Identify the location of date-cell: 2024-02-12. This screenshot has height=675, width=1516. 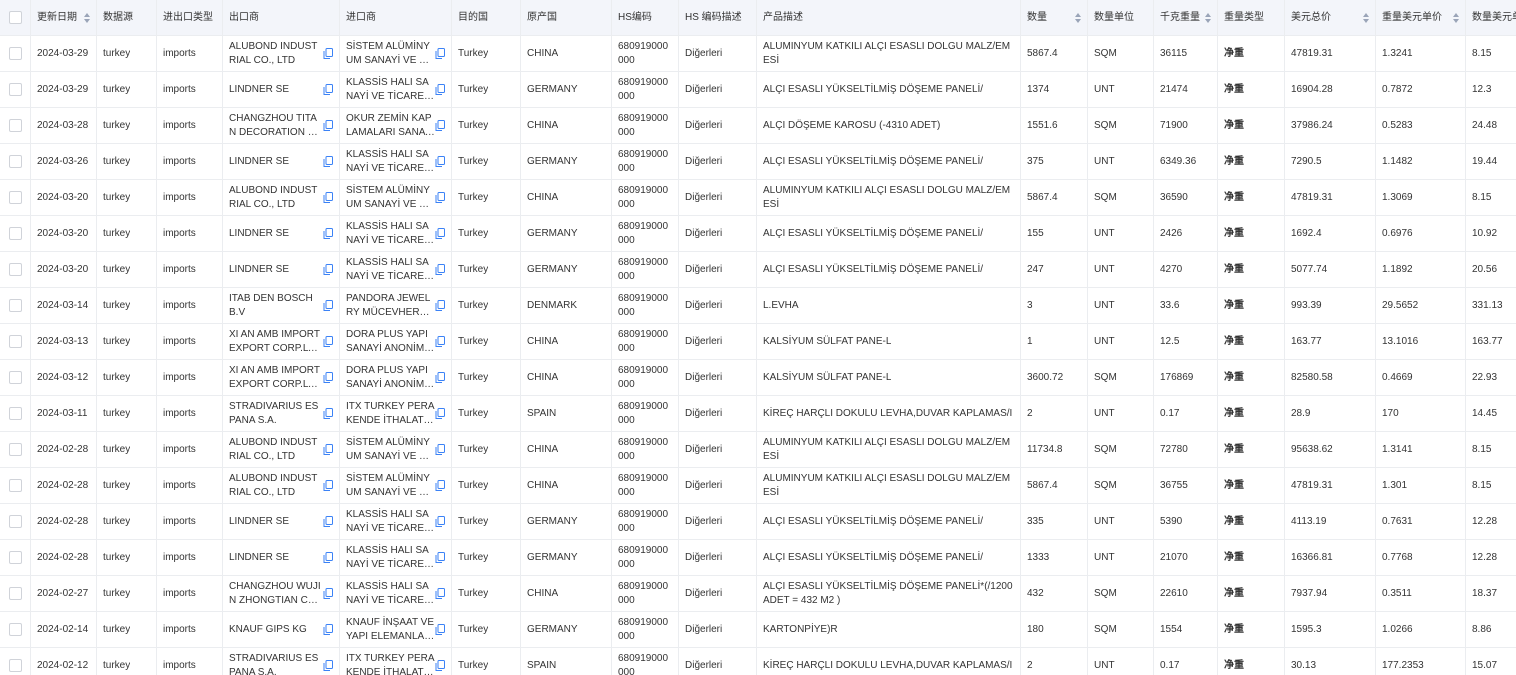
(64, 661).